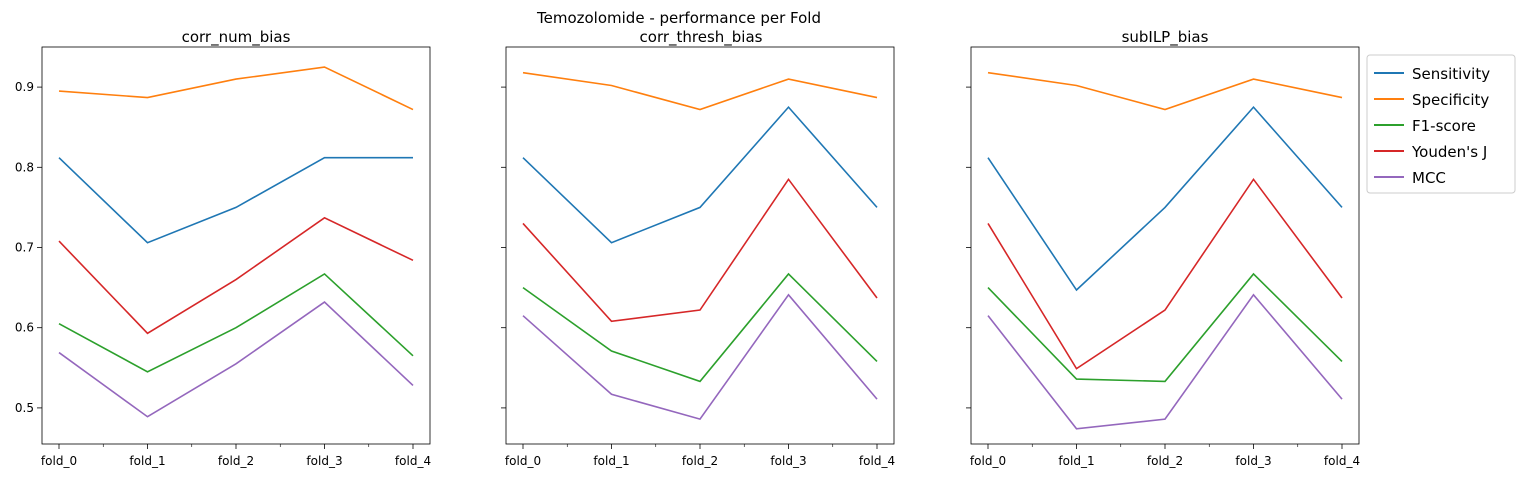 Image resolution: width=1524 pixels, height=478 pixels. I want to click on legend-label: F1-score, so click(1444, 126).